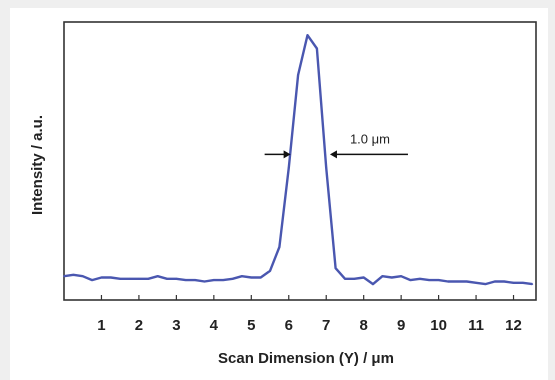 The image size is (555, 380). I want to click on x-tick-label: 2, so click(139, 325).